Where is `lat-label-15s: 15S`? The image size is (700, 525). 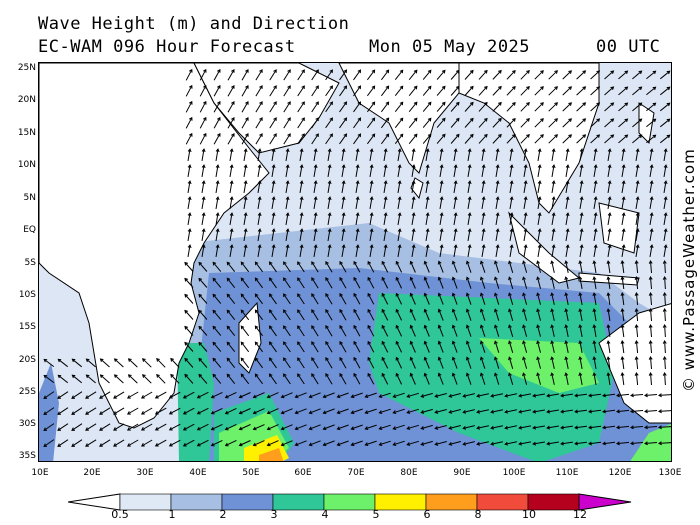 lat-label-15s: 15S is located at coordinates (27, 327).